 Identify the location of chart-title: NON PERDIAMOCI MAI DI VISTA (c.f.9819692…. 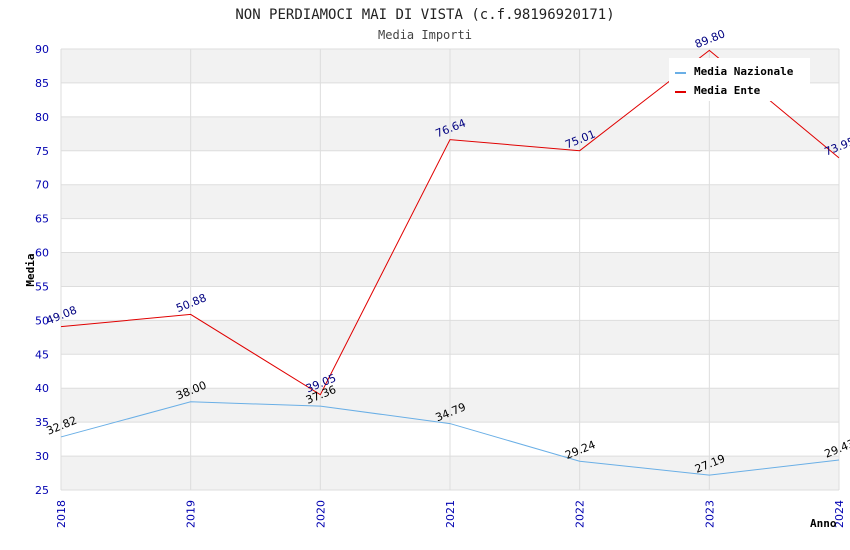
(424, 15).